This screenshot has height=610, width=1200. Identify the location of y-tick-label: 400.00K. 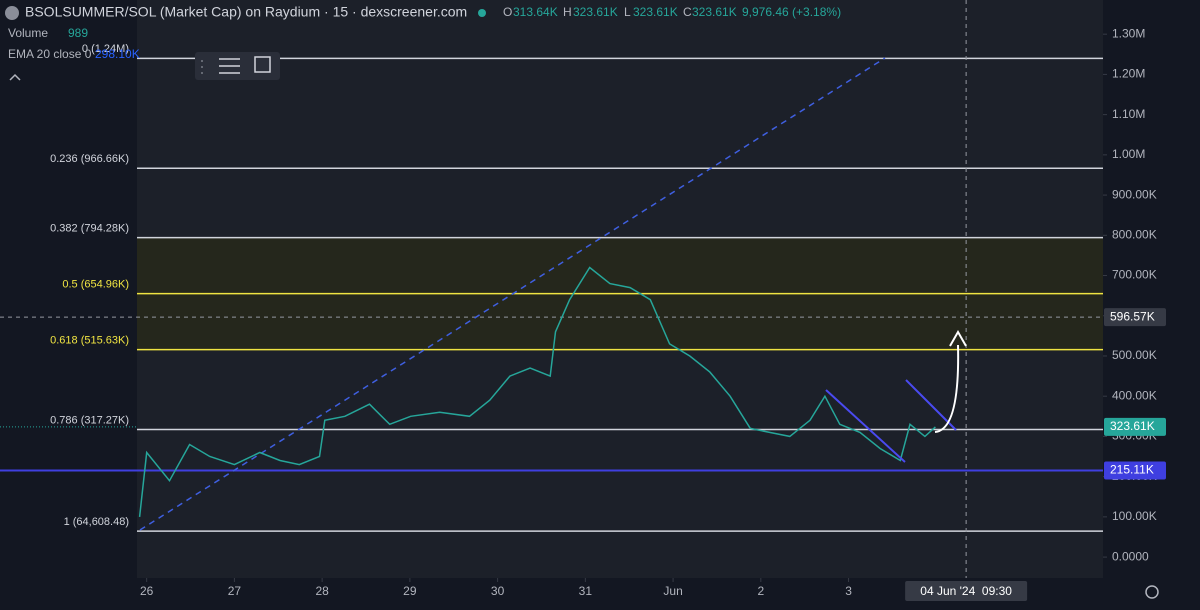
(1134, 395).